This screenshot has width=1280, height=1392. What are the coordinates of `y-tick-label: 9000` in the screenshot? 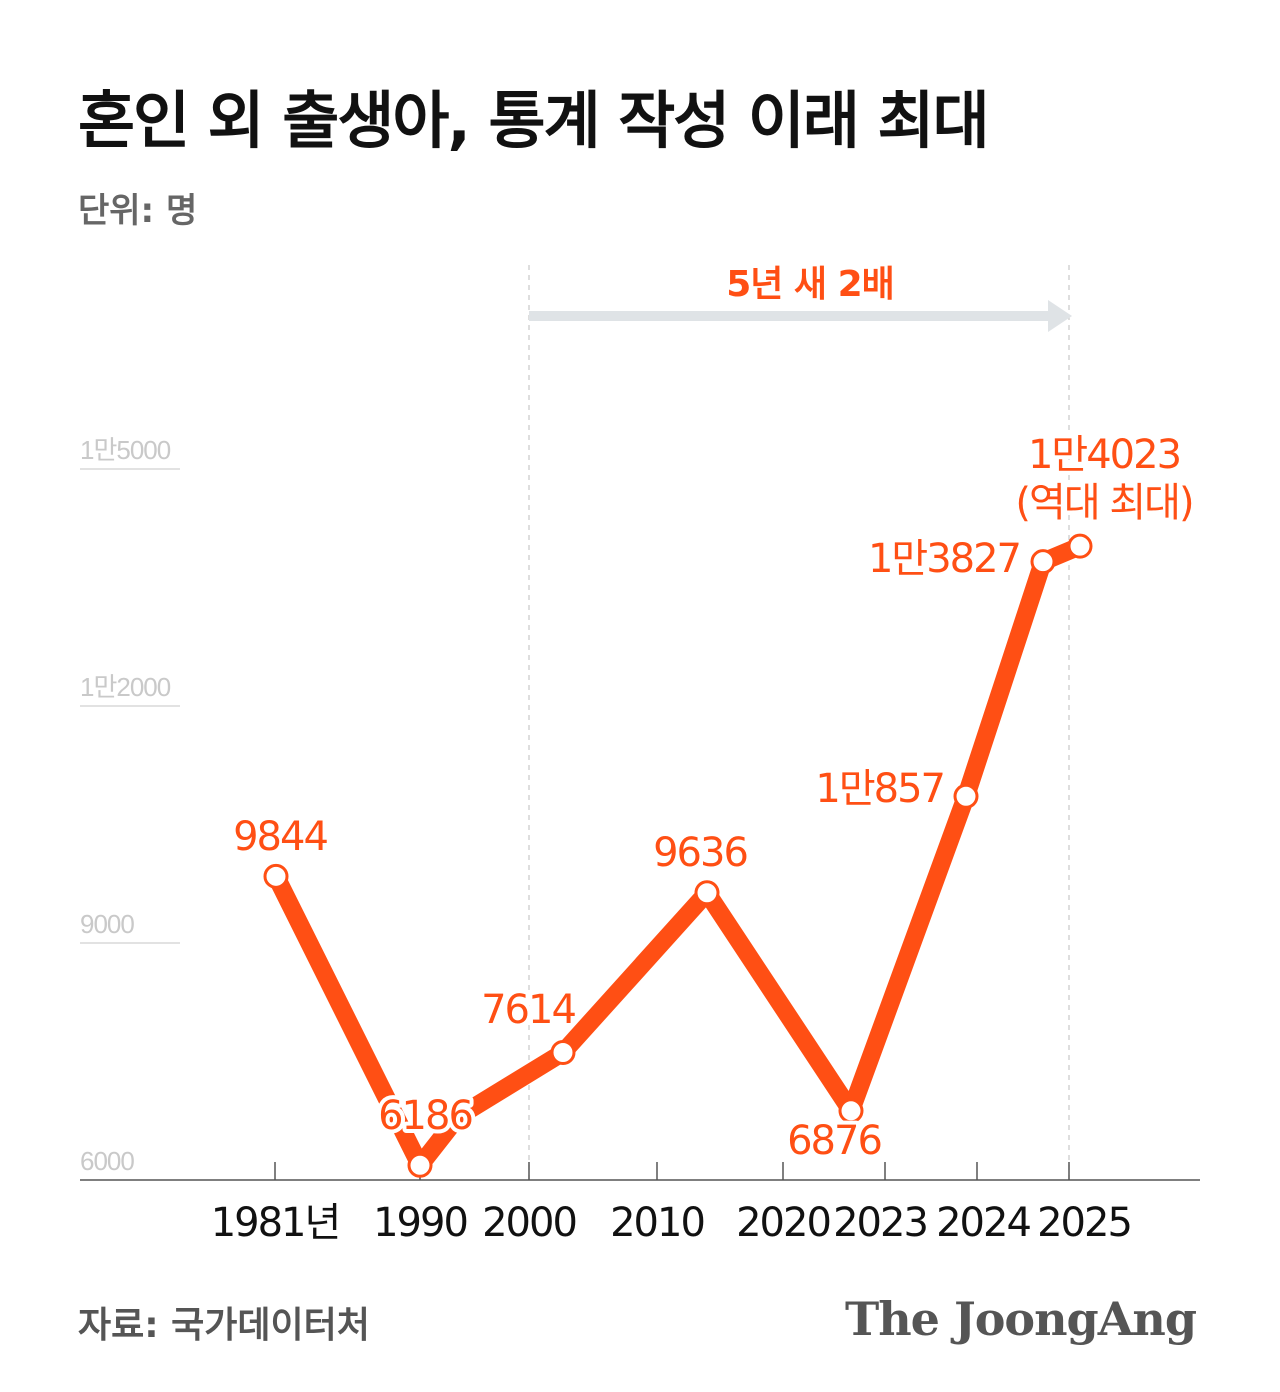 It's located at (107, 924).